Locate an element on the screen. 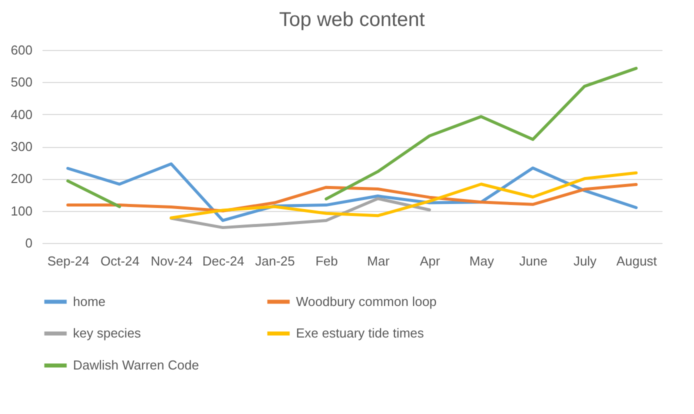 This screenshot has height=414, width=694. x-tick-label: Mar is located at coordinates (378, 261).